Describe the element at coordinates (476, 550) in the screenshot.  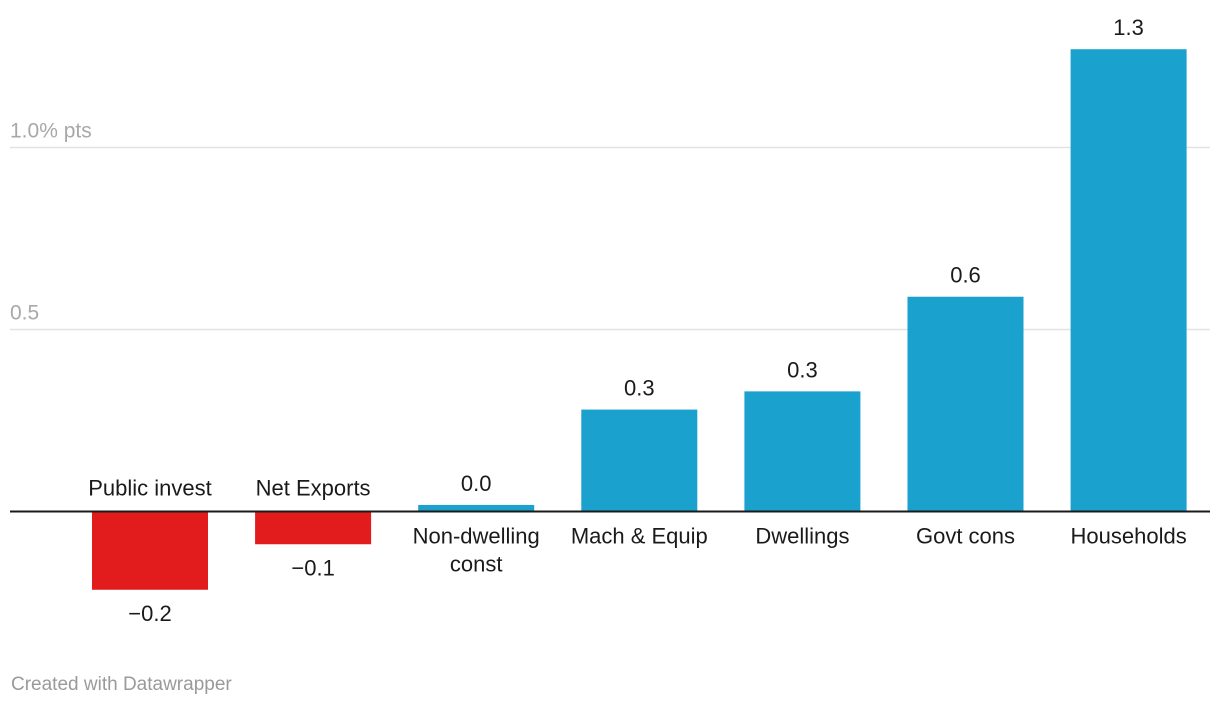
I see `category-label: Non-dwelling const` at that location.